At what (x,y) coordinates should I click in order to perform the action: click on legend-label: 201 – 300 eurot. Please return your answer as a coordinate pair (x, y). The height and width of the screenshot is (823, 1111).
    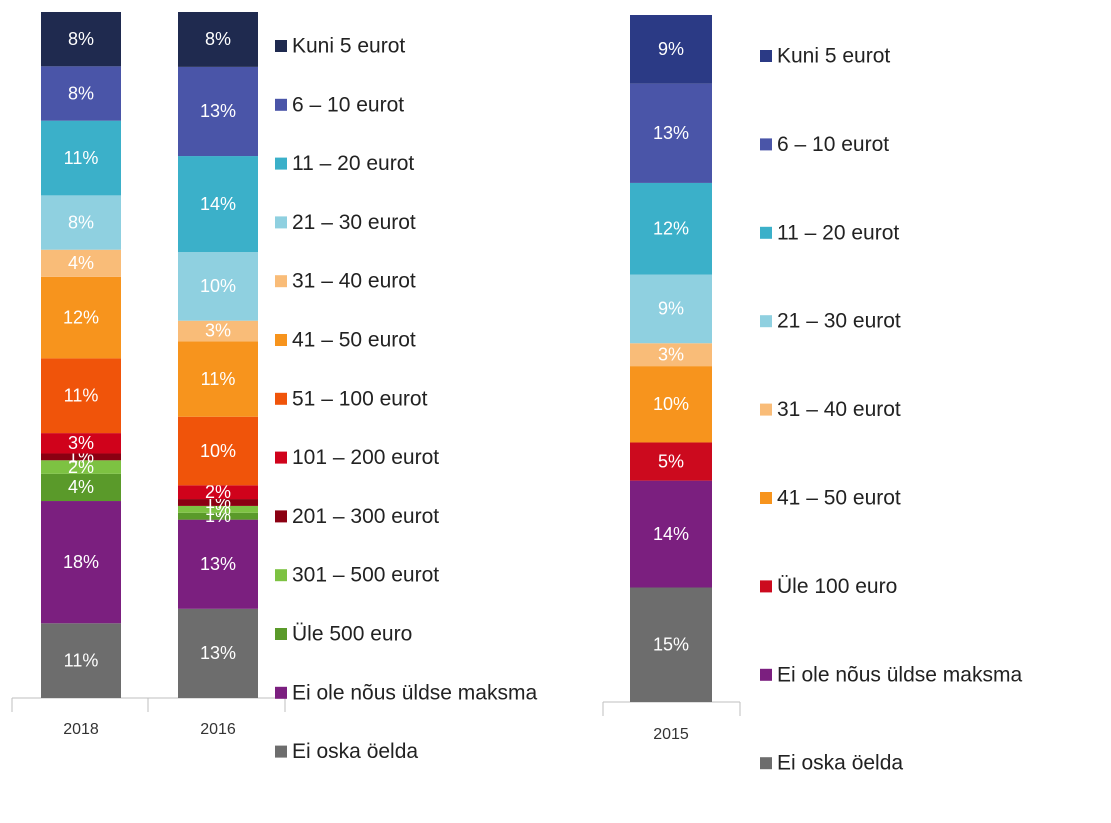
    Looking at the image, I should click on (365, 516).